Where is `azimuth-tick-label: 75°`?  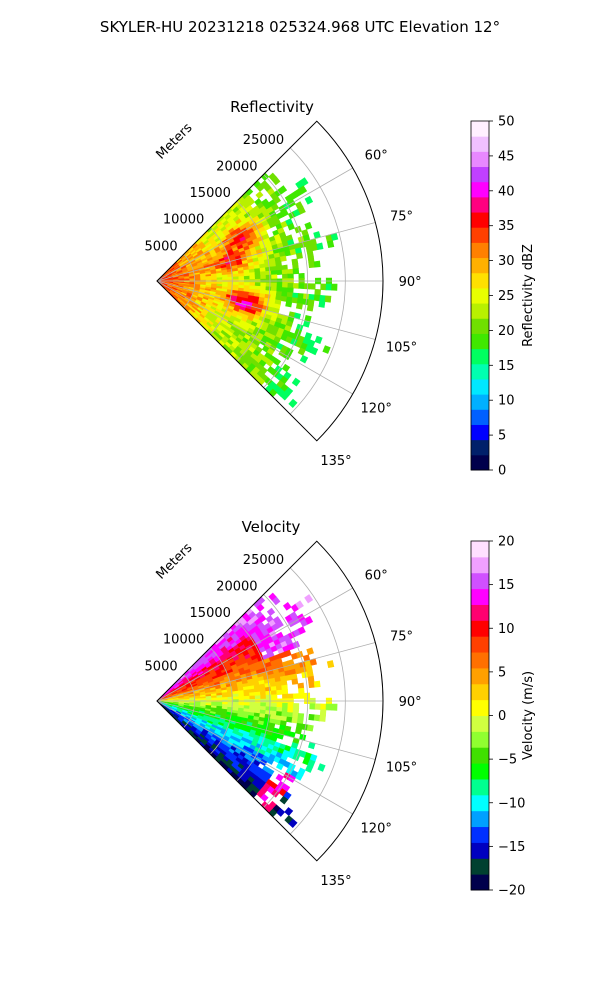
azimuth-tick-label: 75° is located at coordinates (401, 216).